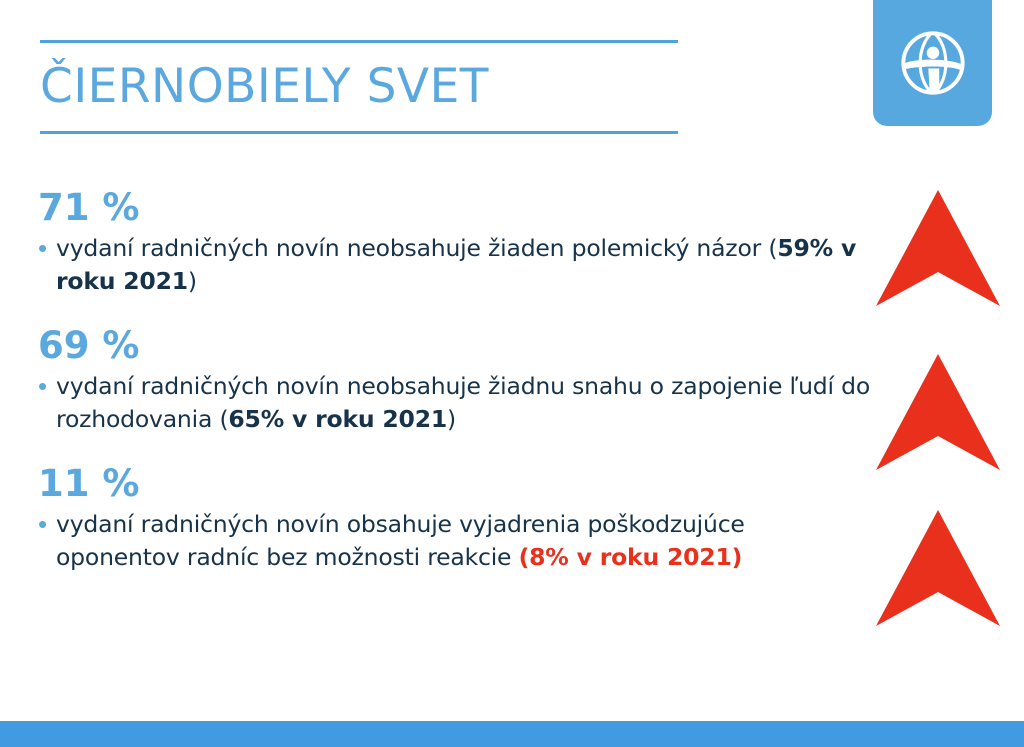 The height and width of the screenshot is (747, 1024). What do you see at coordinates (89, 483) in the screenshot?
I see `stat-number: 11 %` at bounding box center [89, 483].